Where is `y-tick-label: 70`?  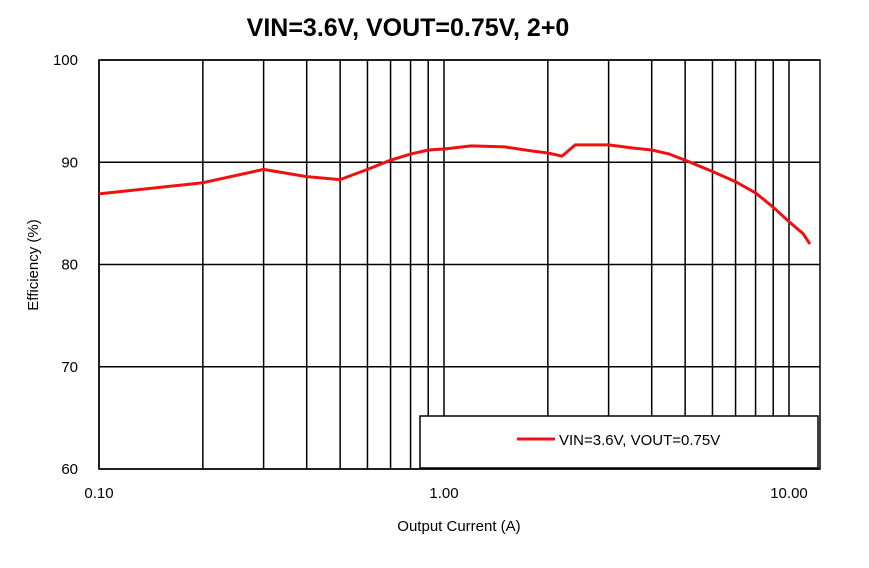
y-tick-label: 70 is located at coordinates (69, 367).